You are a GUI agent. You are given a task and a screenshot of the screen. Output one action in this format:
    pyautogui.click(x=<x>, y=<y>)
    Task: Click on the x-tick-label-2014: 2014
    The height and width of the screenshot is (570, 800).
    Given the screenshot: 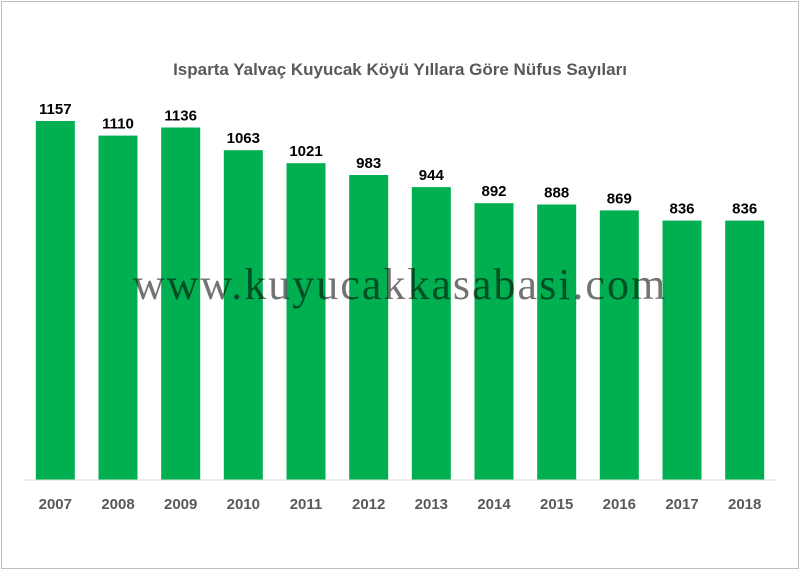 What is the action you would take?
    pyautogui.click(x=494, y=504)
    